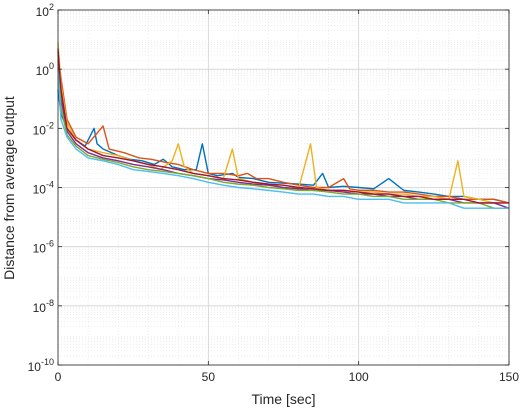  What do you see at coordinates (43, 188) in the screenshot?
I see `y-tick-label: 10⁻⁴` at bounding box center [43, 188].